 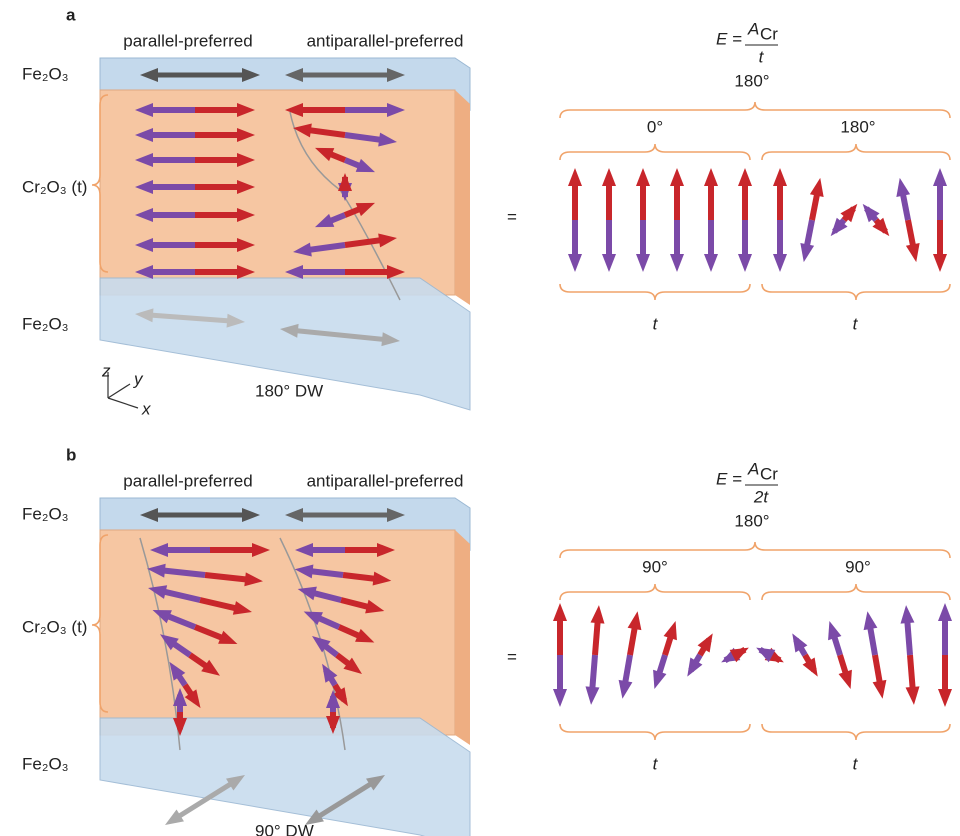 What do you see at coordinates (762, 56) in the screenshot?
I see `label: t` at bounding box center [762, 56].